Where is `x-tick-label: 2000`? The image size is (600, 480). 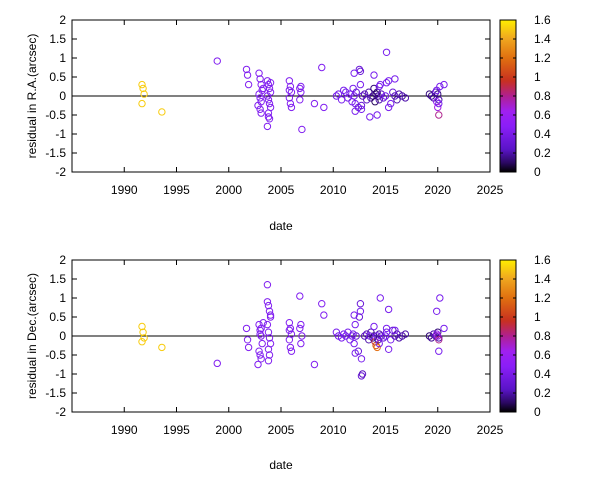
x-tick-label: 2000 is located at coordinates (228, 430).